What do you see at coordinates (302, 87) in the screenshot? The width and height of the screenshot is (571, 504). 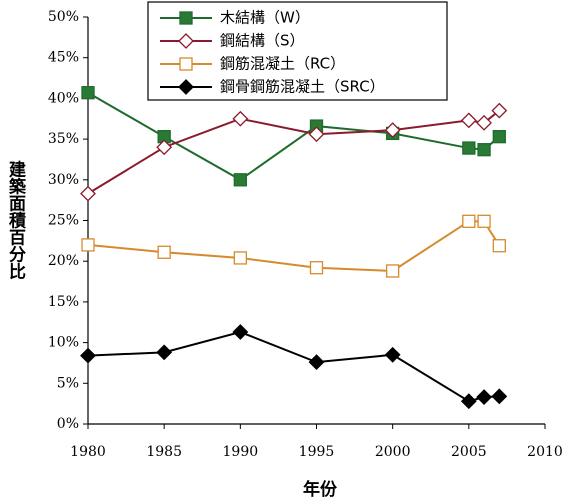 I see `legend-label: 鋼骨鋼筋混凝土（SRC）` at bounding box center [302, 87].